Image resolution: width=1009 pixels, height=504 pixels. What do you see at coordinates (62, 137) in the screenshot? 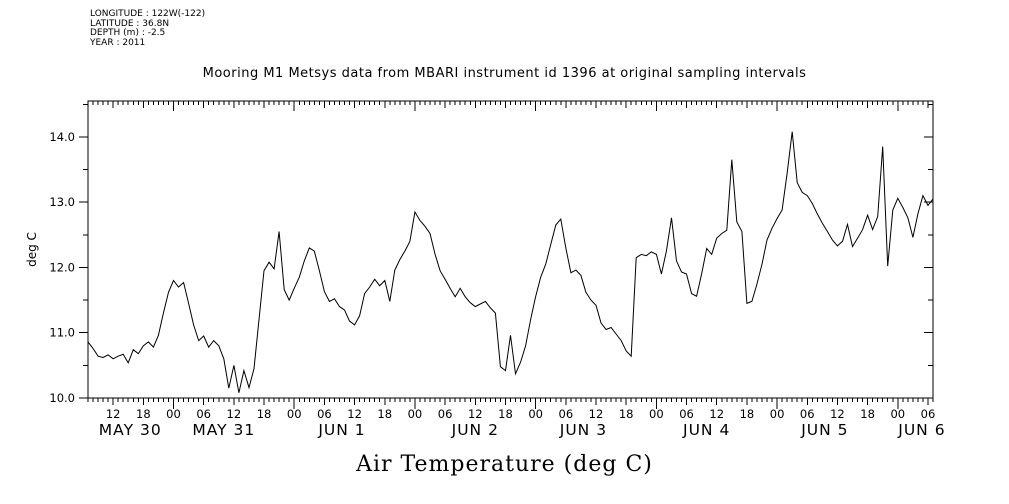
I see `y-tick-label: 14.0` at bounding box center [62, 137].